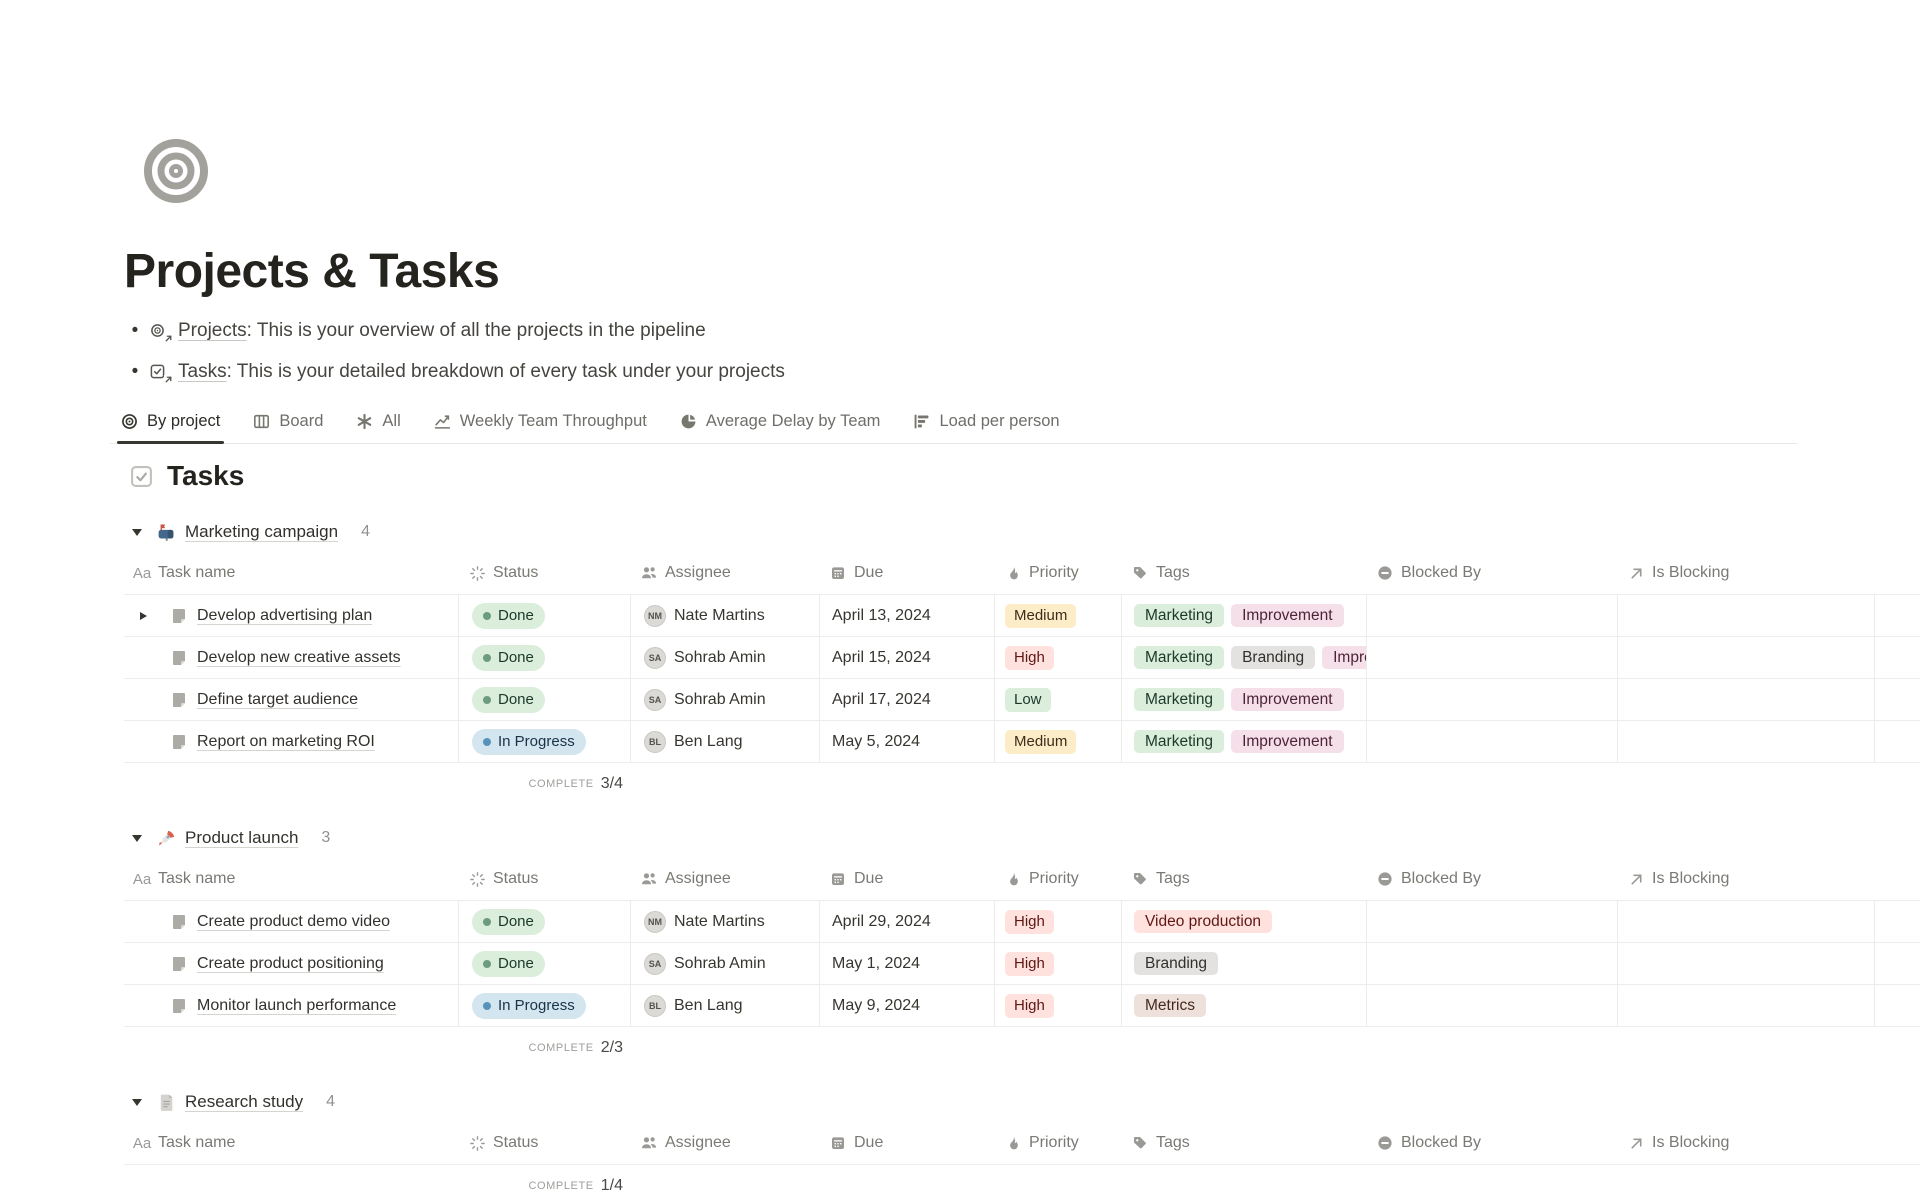 The image size is (1920, 1199). What do you see at coordinates (907, 741) in the screenshot?
I see `due-cell: May 5, 2024` at bounding box center [907, 741].